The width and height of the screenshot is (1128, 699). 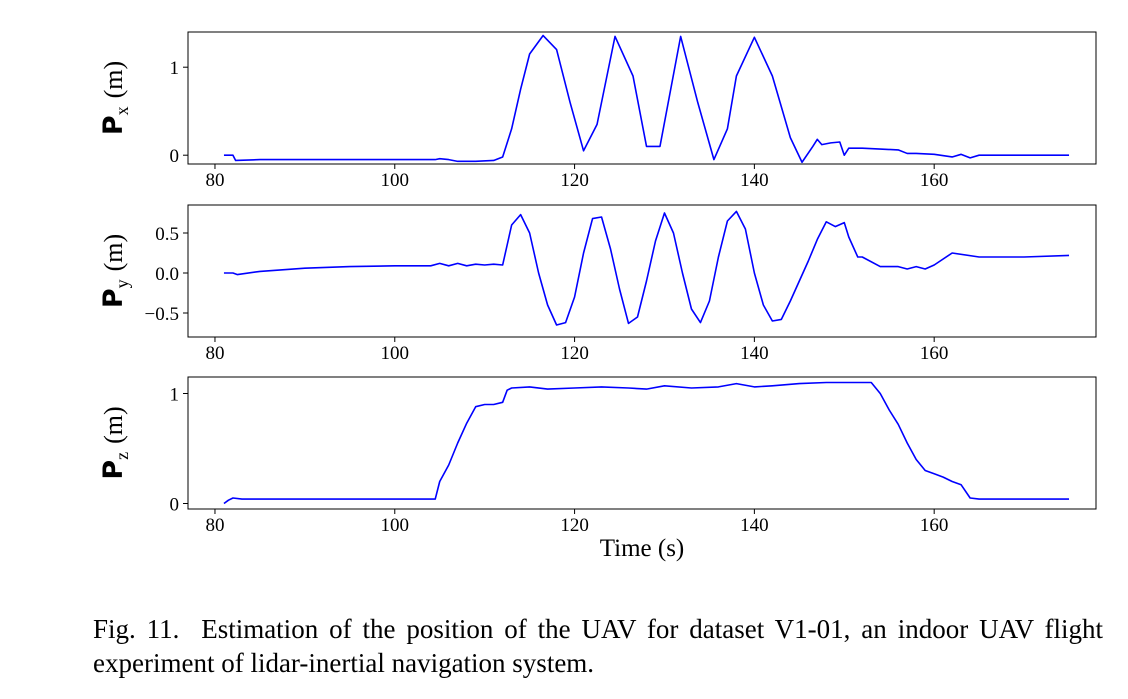 I want to click on py-x-tick-label: 120, so click(x=574, y=353).